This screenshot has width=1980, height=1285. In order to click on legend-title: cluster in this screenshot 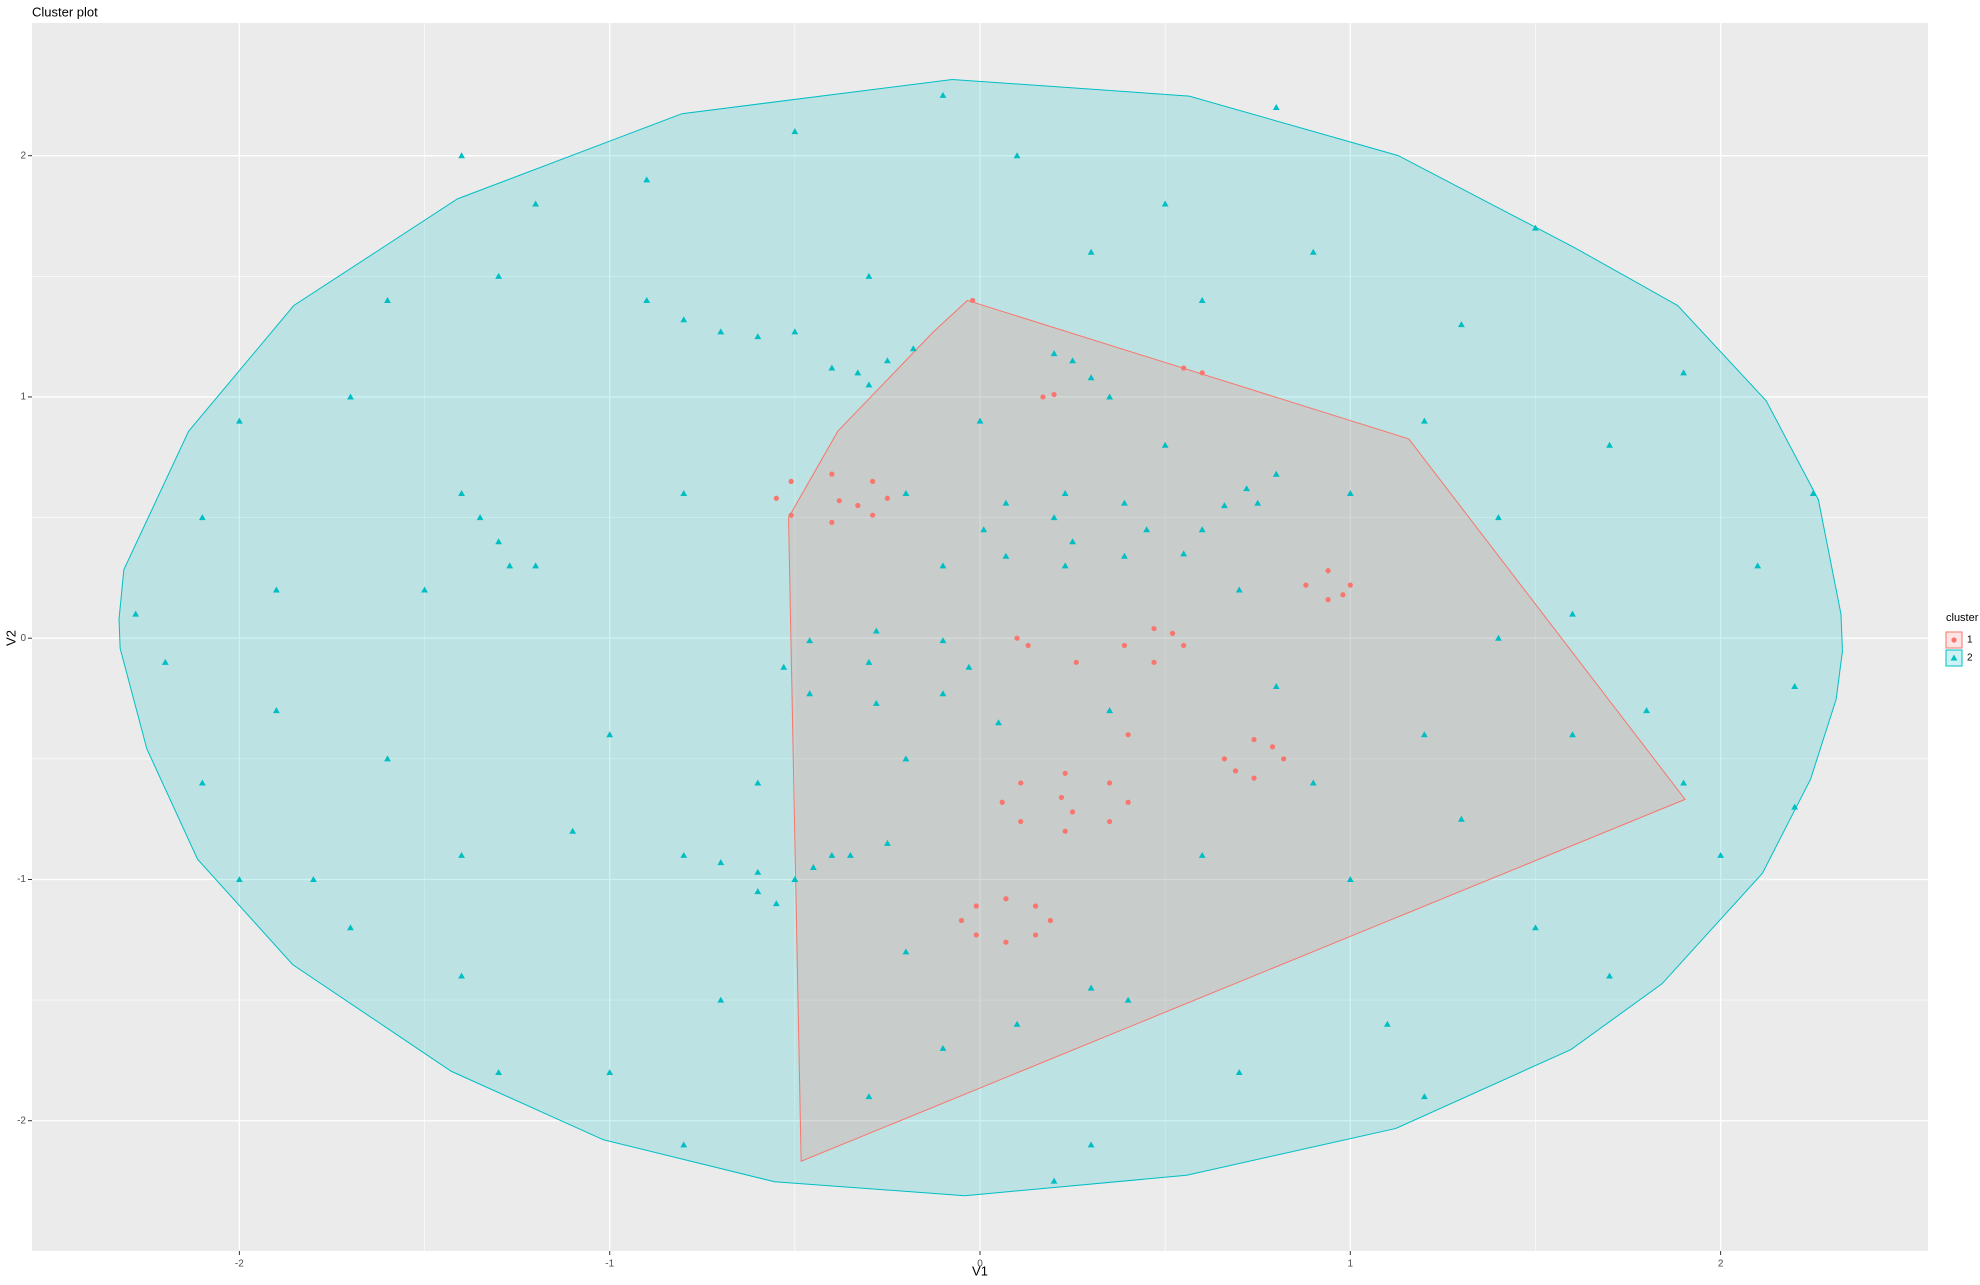, I will do `click(1962, 618)`.